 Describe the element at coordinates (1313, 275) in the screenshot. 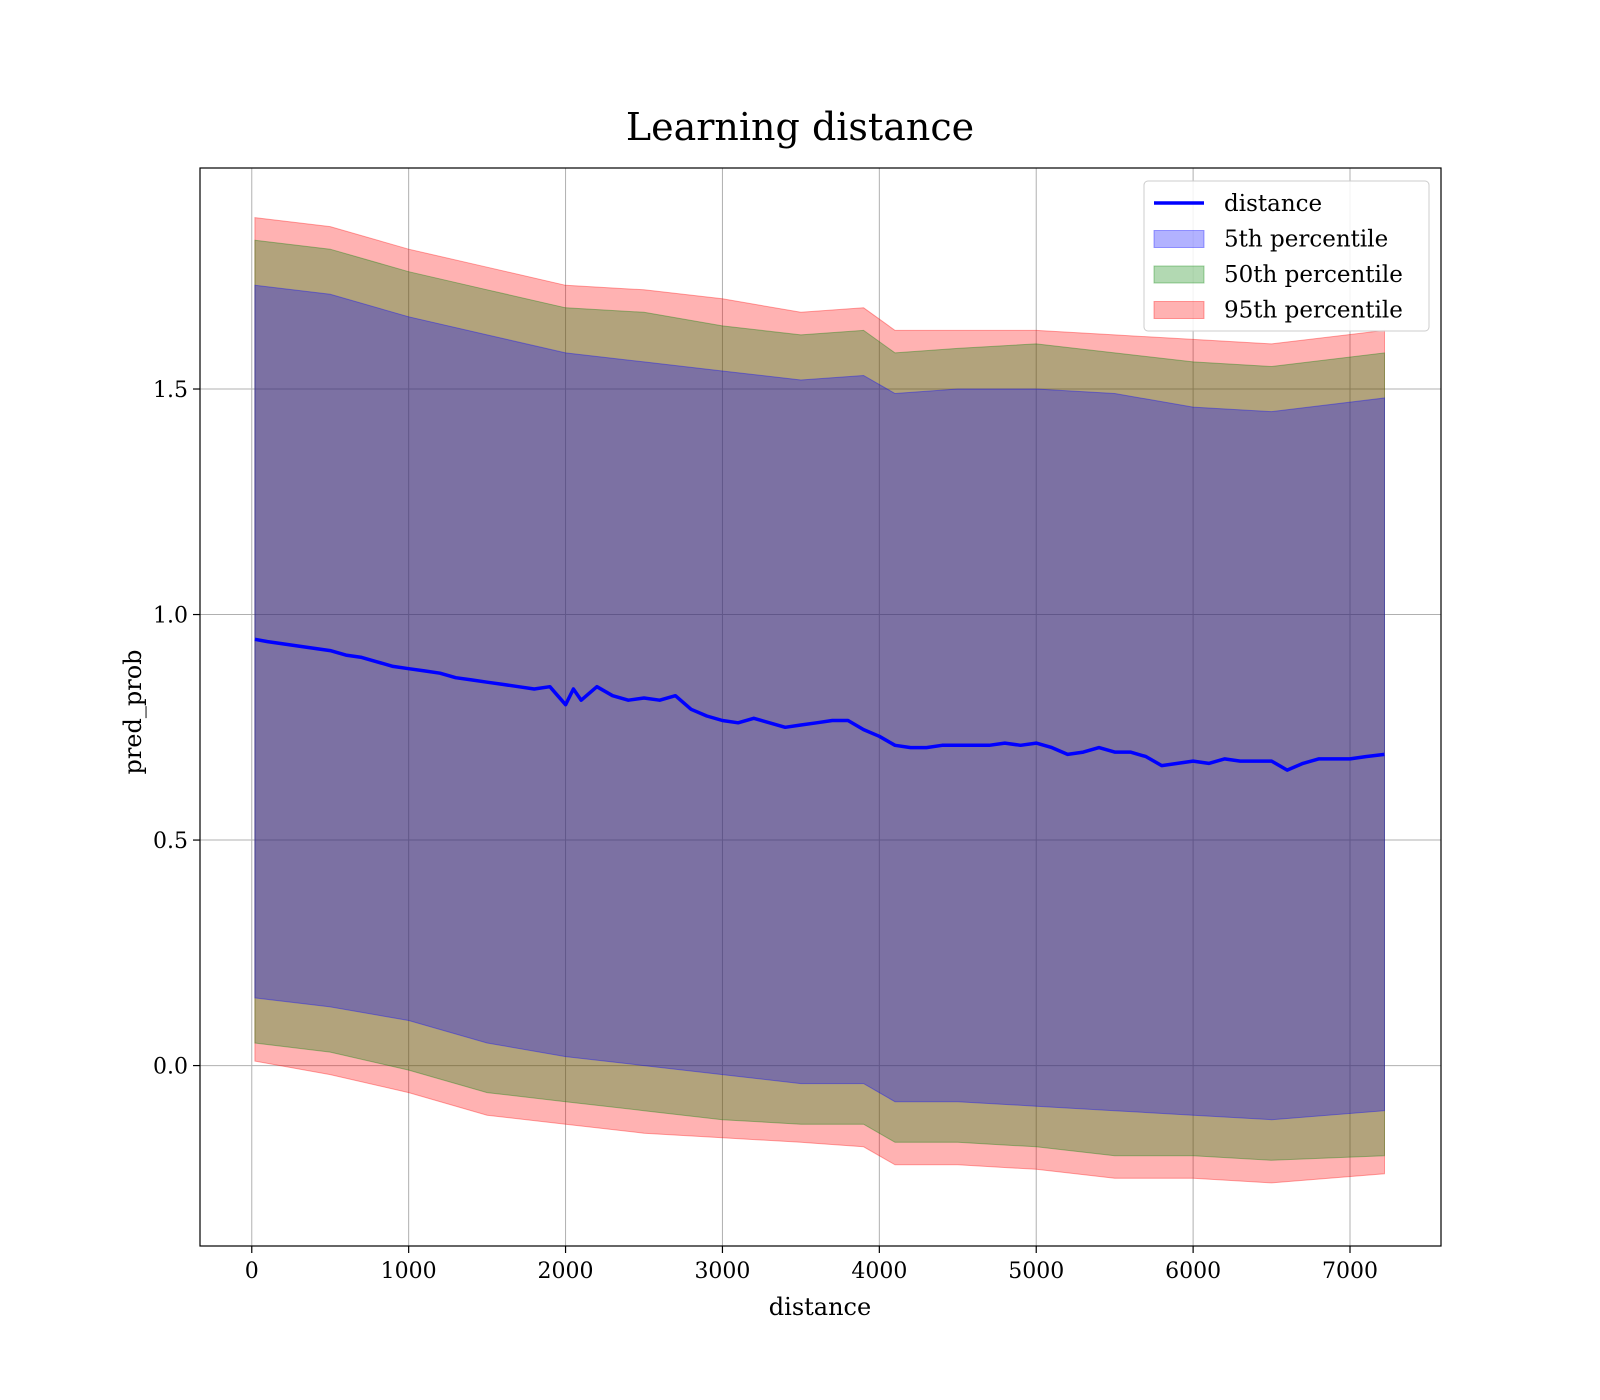

I see `legend-label-50th-percentile: 50th percentile` at that location.